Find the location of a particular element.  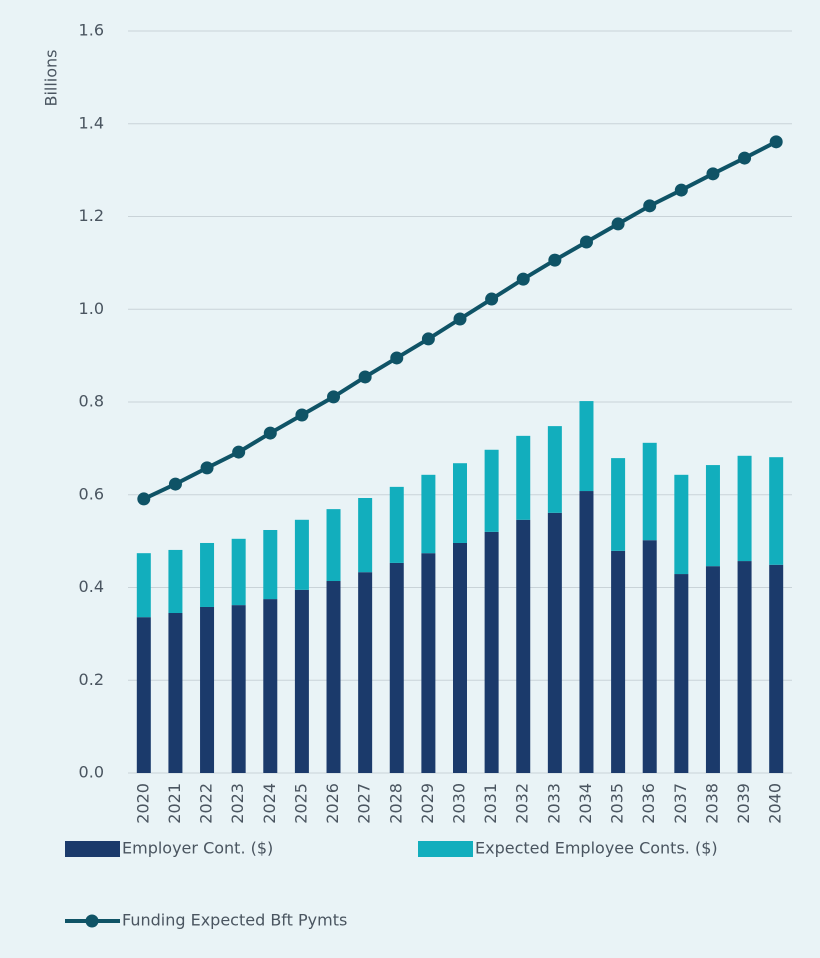

x-tick-label: 2036 is located at coordinates (648, 803).